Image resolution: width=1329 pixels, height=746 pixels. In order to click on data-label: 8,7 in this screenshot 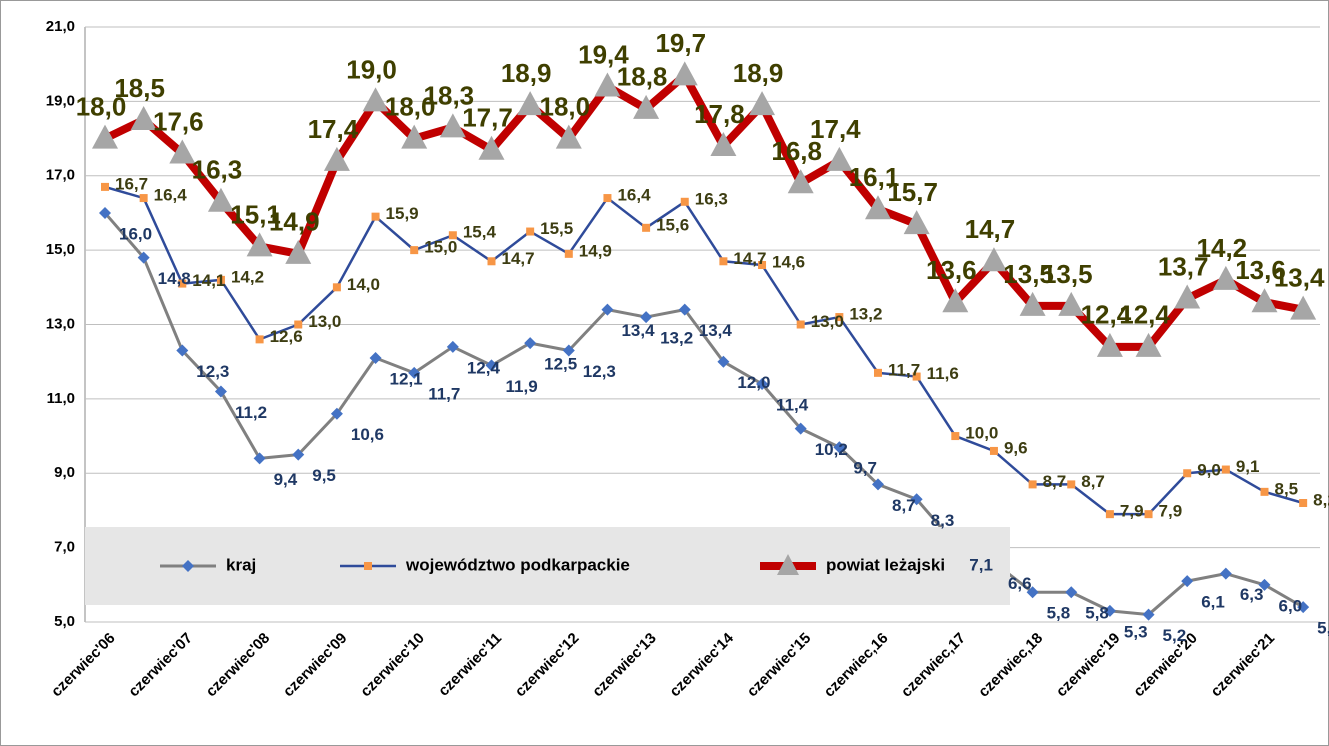, I will do `click(1055, 481)`.